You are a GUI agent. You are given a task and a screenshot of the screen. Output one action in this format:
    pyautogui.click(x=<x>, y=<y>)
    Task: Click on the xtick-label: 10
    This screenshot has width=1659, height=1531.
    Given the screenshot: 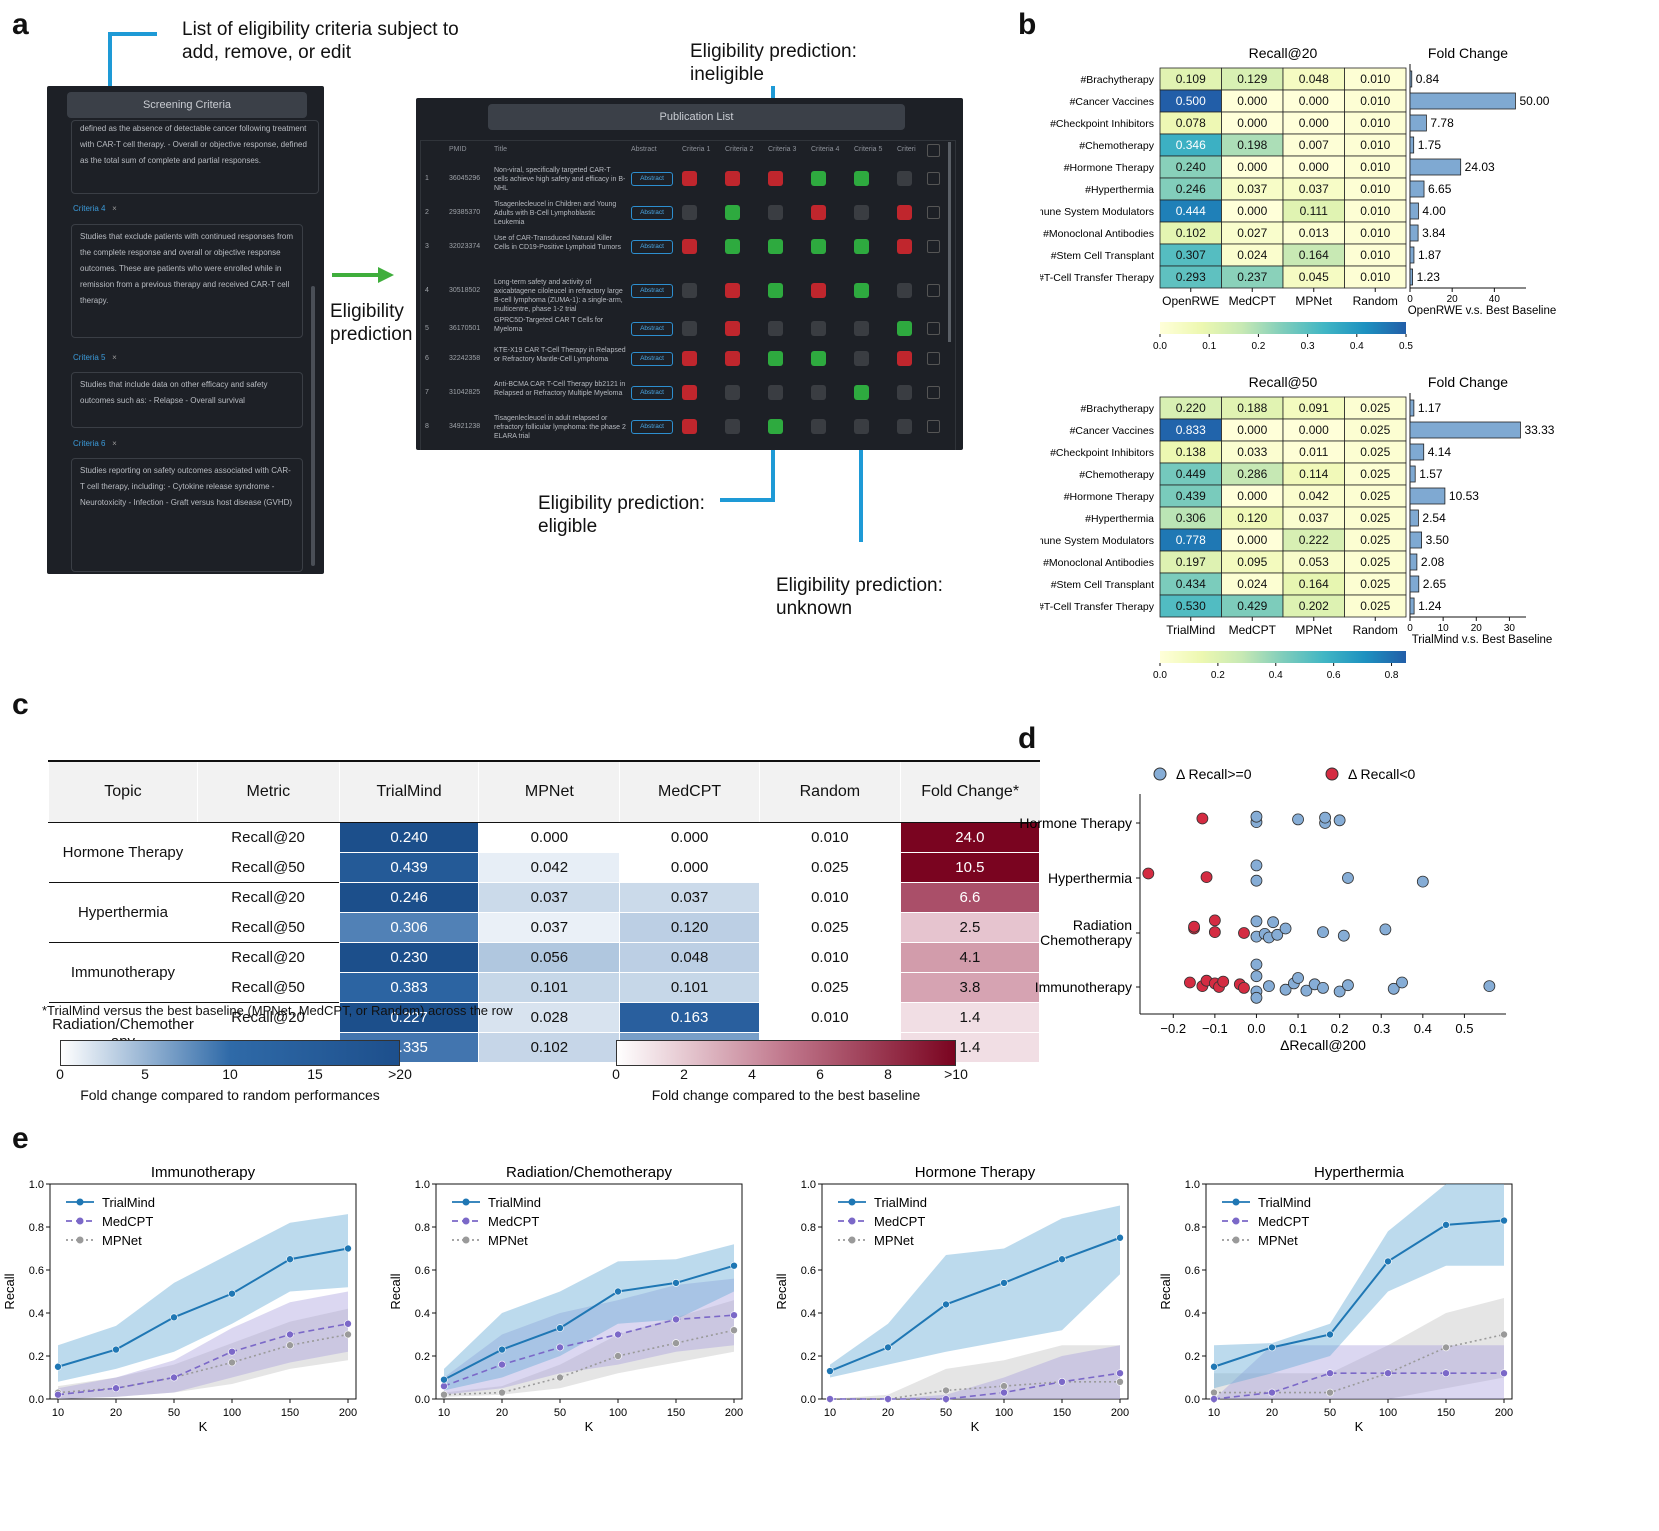 What is the action you would take?
    pyautogui.click(x=830, y=1413)
    